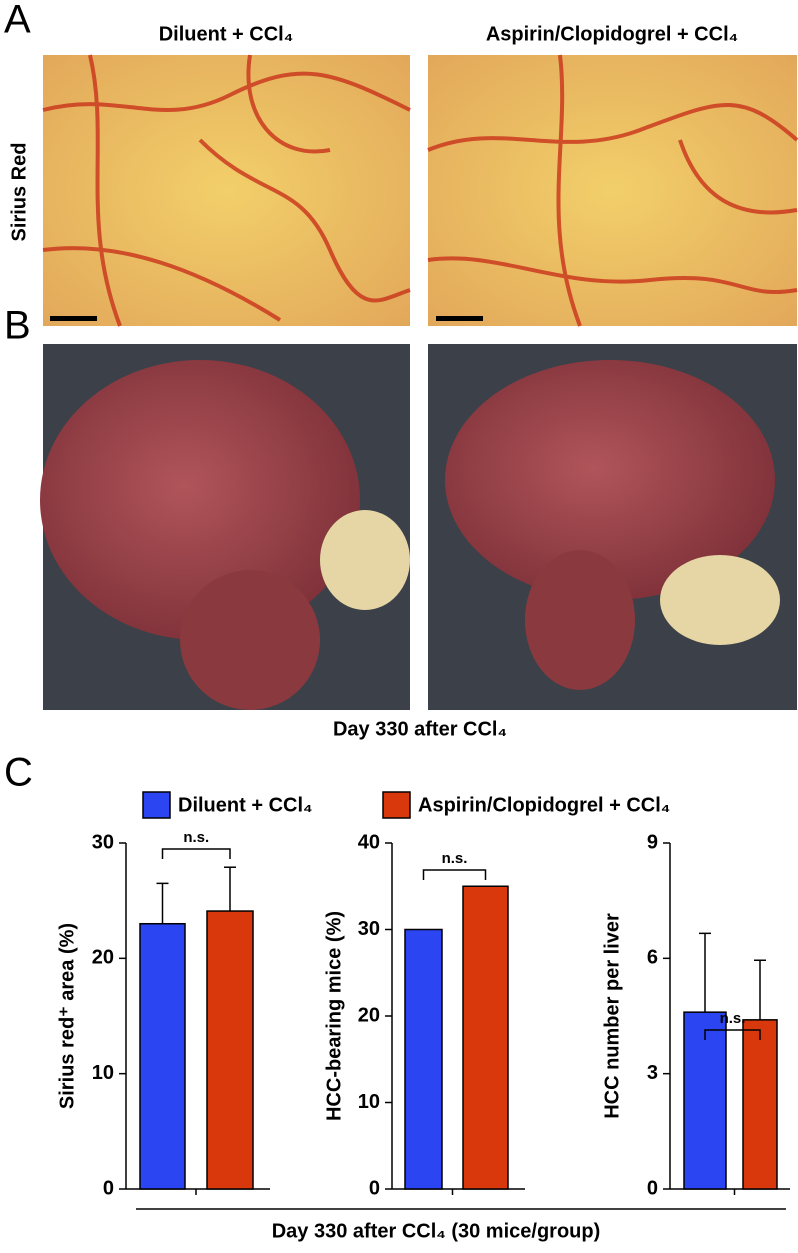 The image size is (798, 1253). Describe the element at coordinates (612, 1016) in the screenshot. I see `y-axis-label: HCC number per liver` at that location.